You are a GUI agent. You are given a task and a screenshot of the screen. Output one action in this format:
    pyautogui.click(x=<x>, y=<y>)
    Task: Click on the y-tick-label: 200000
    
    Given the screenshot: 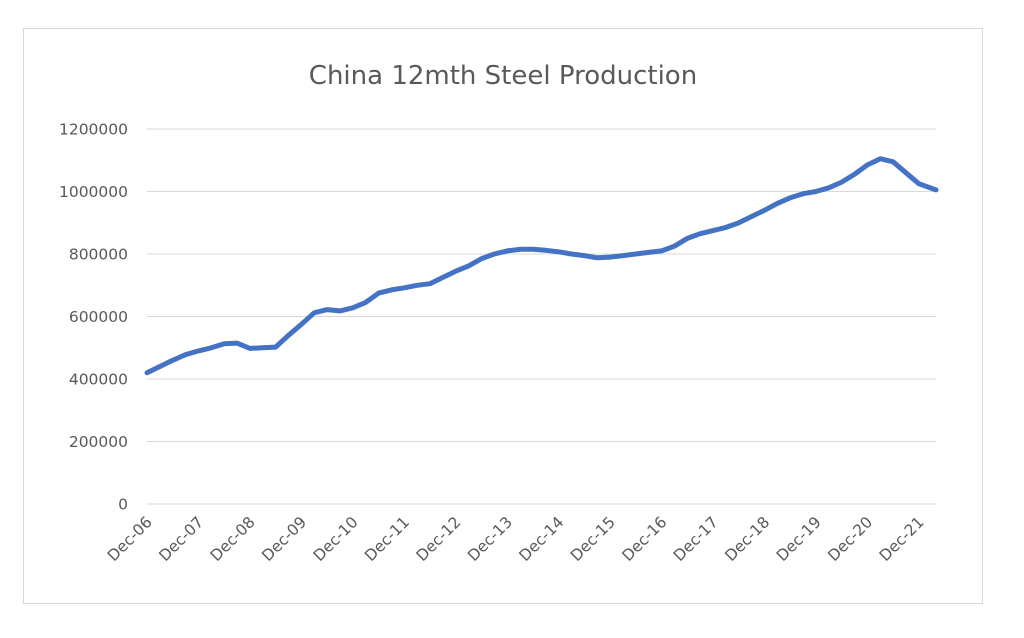 What is the action you would take?
    pyautogui.click(x=98, y=442)
    